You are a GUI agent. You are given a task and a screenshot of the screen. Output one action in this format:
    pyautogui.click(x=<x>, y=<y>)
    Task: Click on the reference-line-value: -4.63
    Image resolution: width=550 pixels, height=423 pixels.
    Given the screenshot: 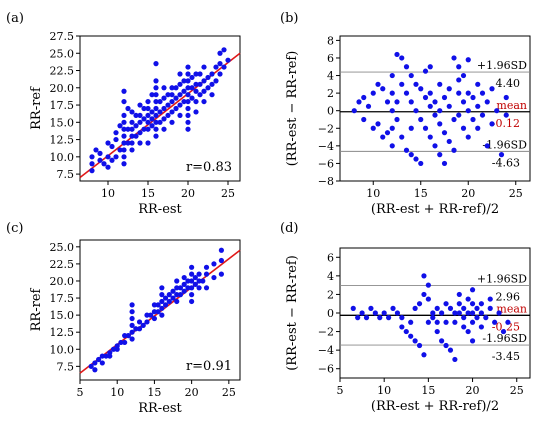 What is the action you would take?
    pyautogui.click(x=506, y=162)
    